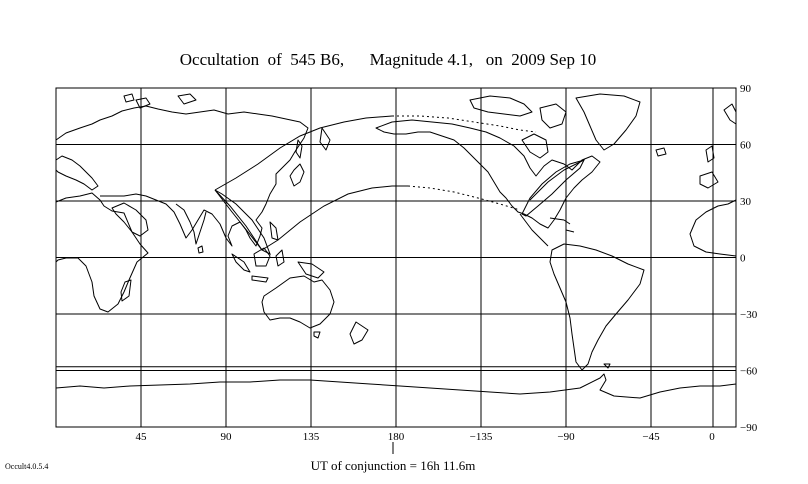 The width and height of the screenshot is (808, 484). I want to click on lon-tick-label: −45, so click(651, 437).